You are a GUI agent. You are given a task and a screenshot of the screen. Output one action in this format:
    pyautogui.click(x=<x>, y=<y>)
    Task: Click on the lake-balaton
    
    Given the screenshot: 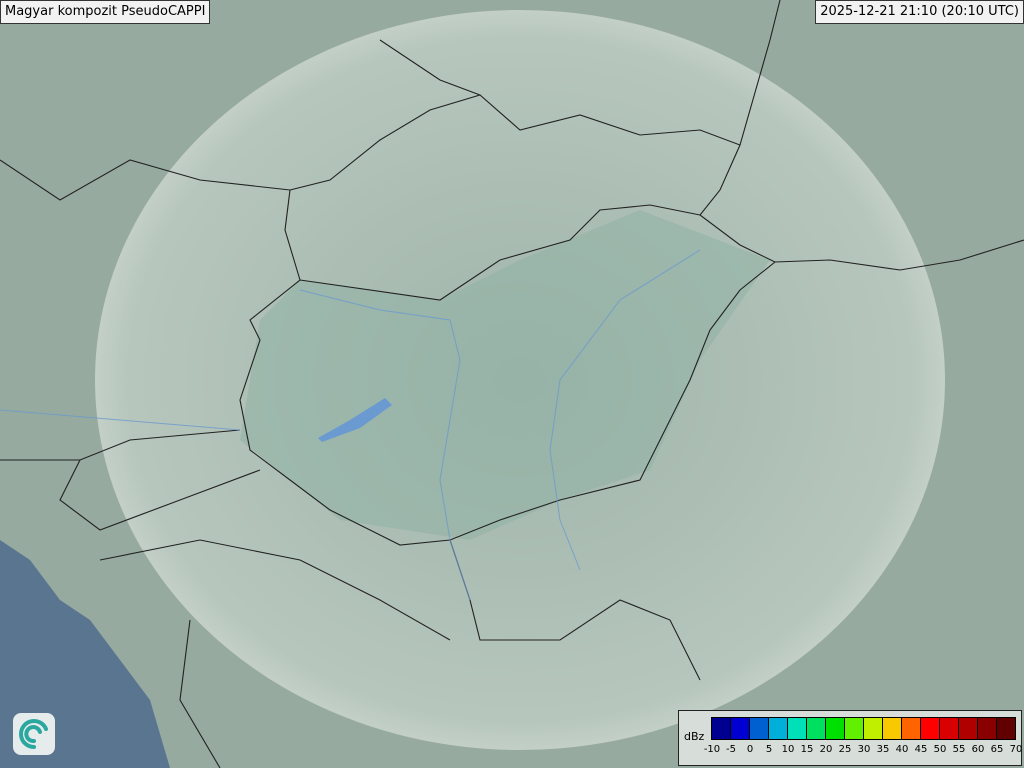 What is the action you would take?
    pyautogui.click(x=355, y=420)
    